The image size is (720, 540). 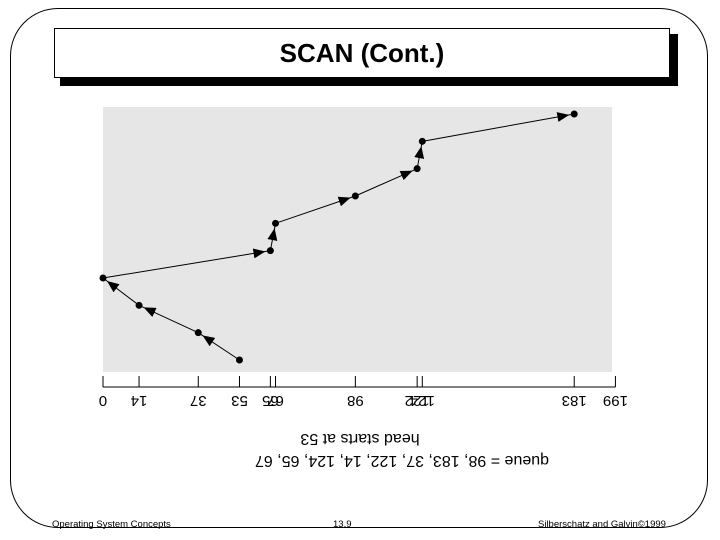 I want to click on footer-book: Operating System Concepts, so click(x=111, y=524).